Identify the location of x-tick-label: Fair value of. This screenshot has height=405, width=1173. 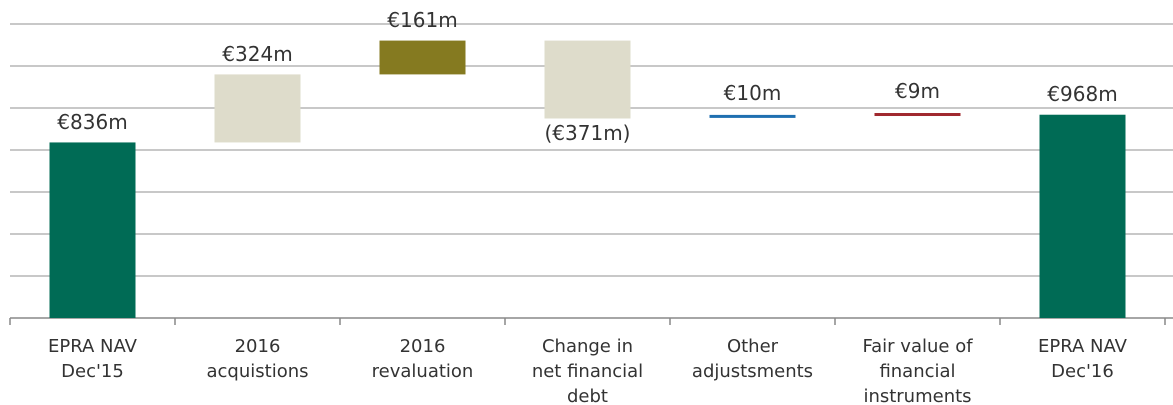
(917, 346).